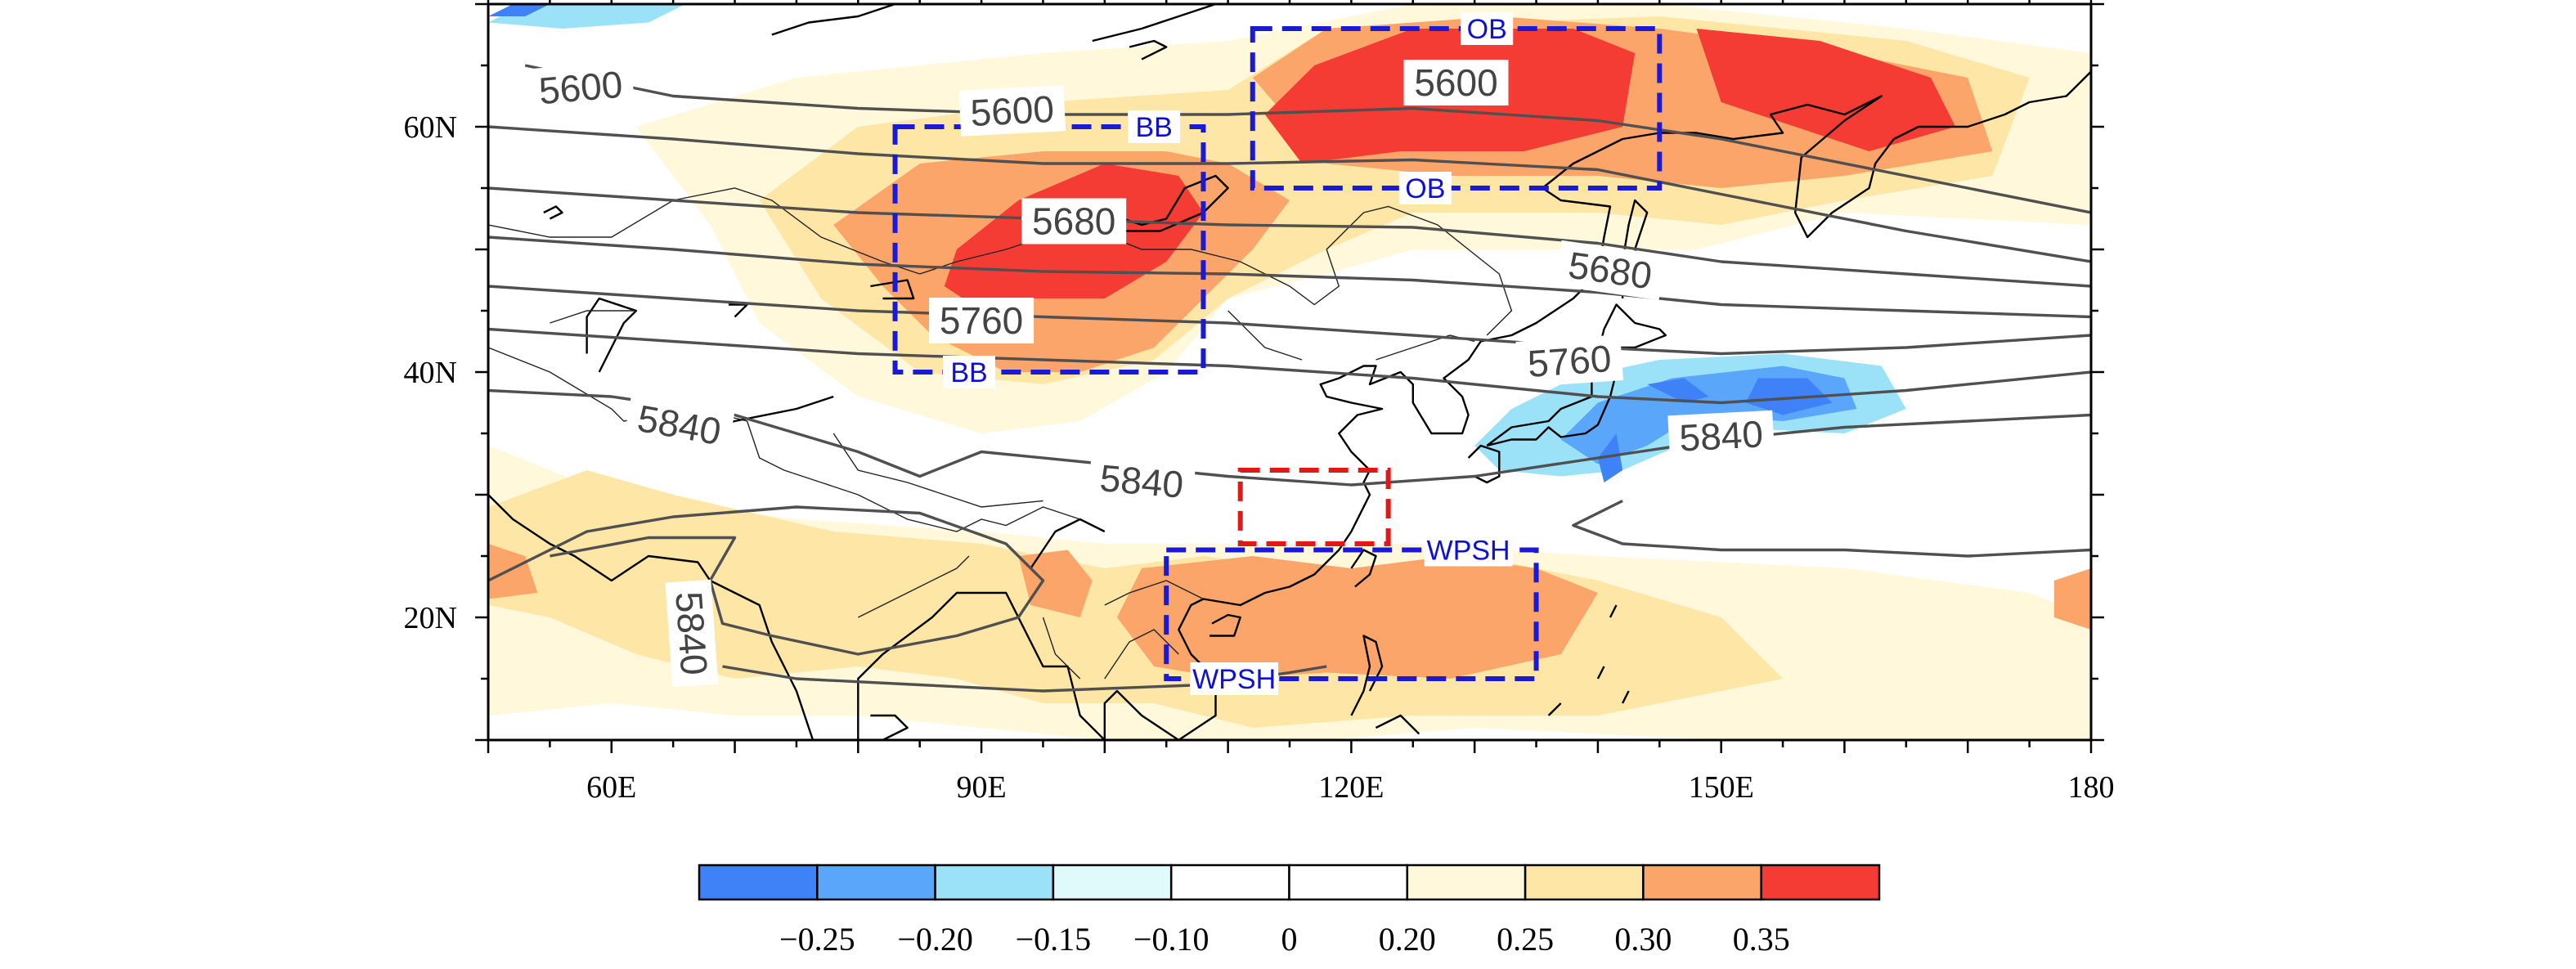 The height and width of the screenshot is (969, 2576). I want to click on colorbar-label: −0.10, so click(1171, 939).